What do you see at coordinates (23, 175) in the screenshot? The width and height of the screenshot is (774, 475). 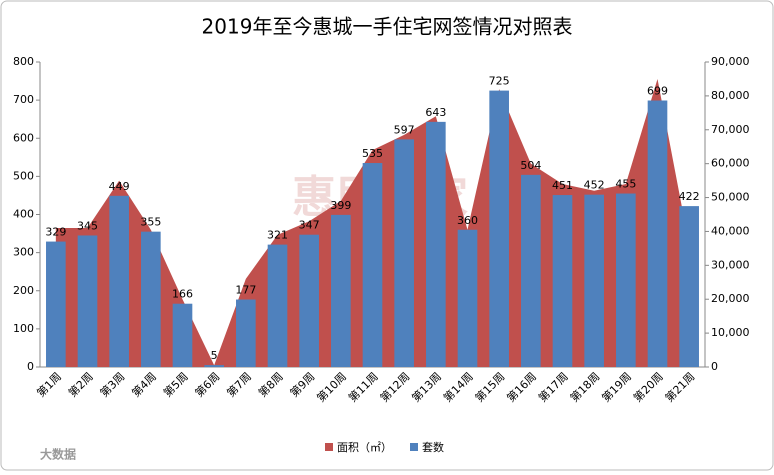 I see `y-tick-label: 500` at bounding box center [23, 175].